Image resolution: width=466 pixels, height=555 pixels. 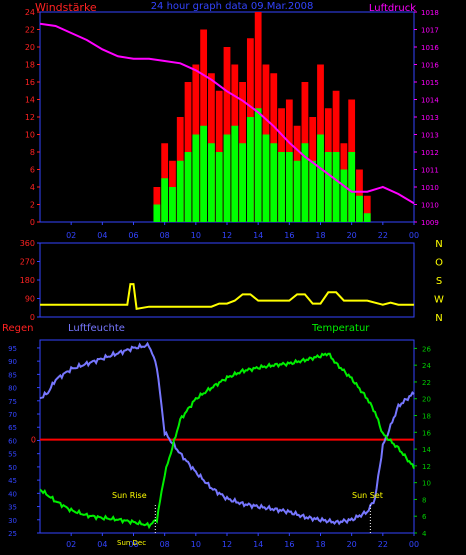 I want to click on compass-label: W, so click(x=439, y=300).